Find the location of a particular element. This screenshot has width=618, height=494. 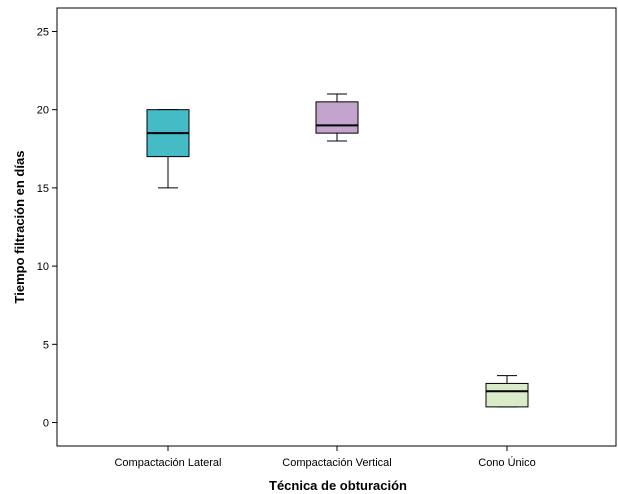

y-tick-label: 20 is located at coordinates (43, 111).